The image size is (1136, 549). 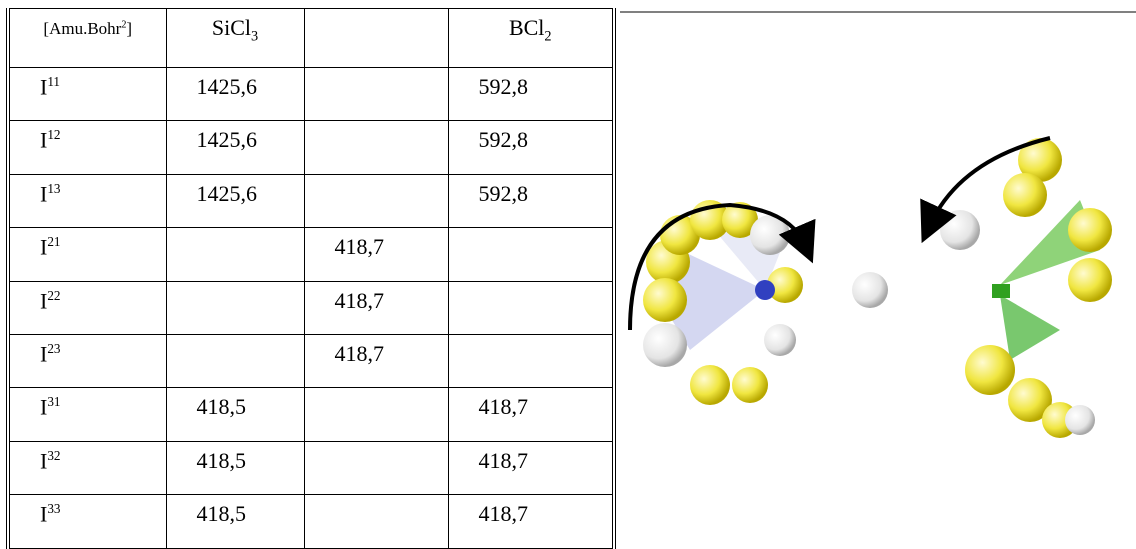 I want to click on text-sup: 31, so click(x=54, y=402).